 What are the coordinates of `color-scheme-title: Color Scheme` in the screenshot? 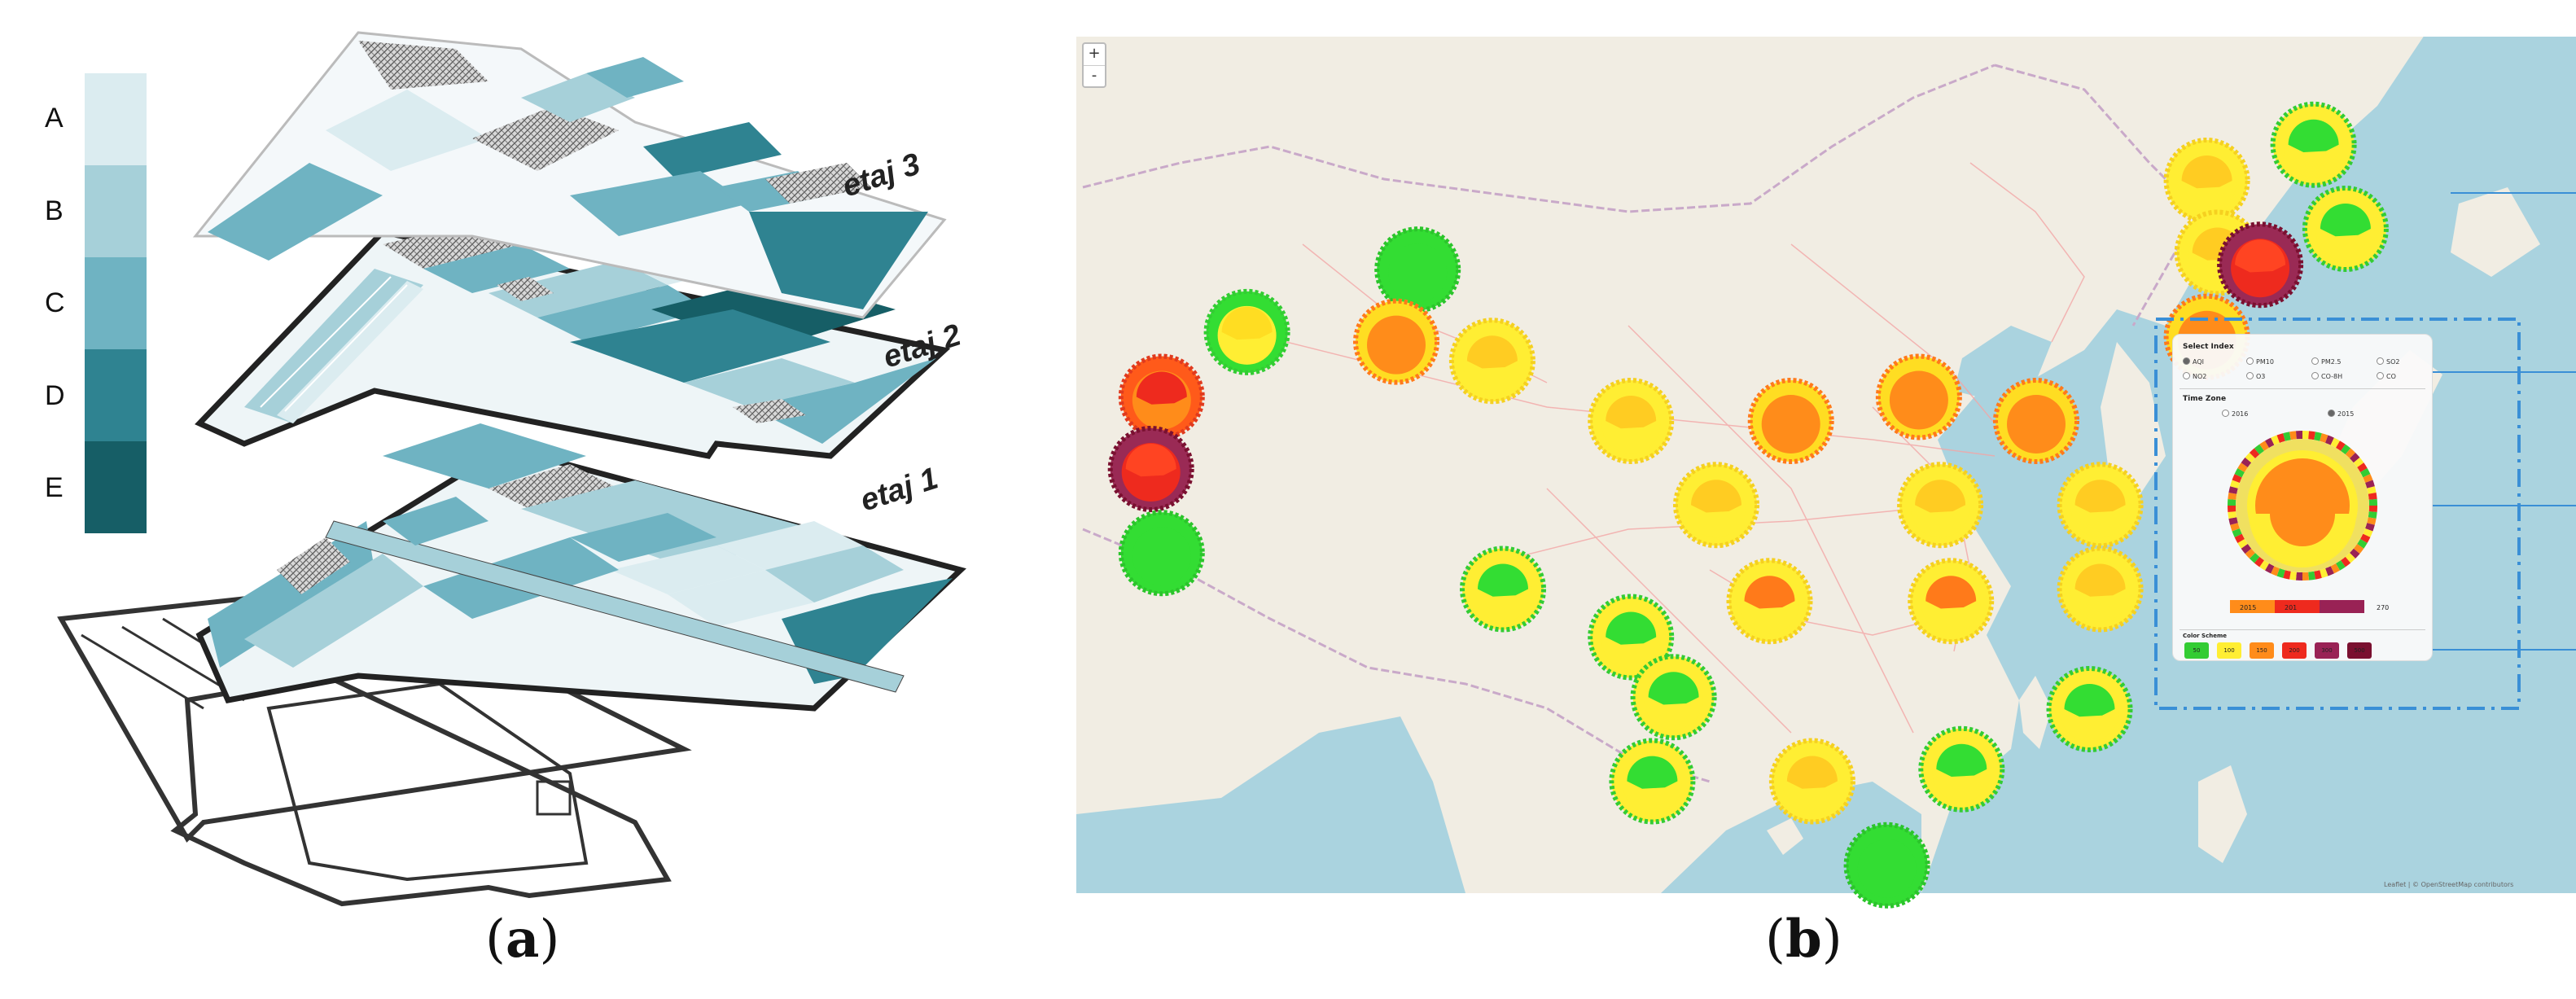 It's located at (2205, 636).